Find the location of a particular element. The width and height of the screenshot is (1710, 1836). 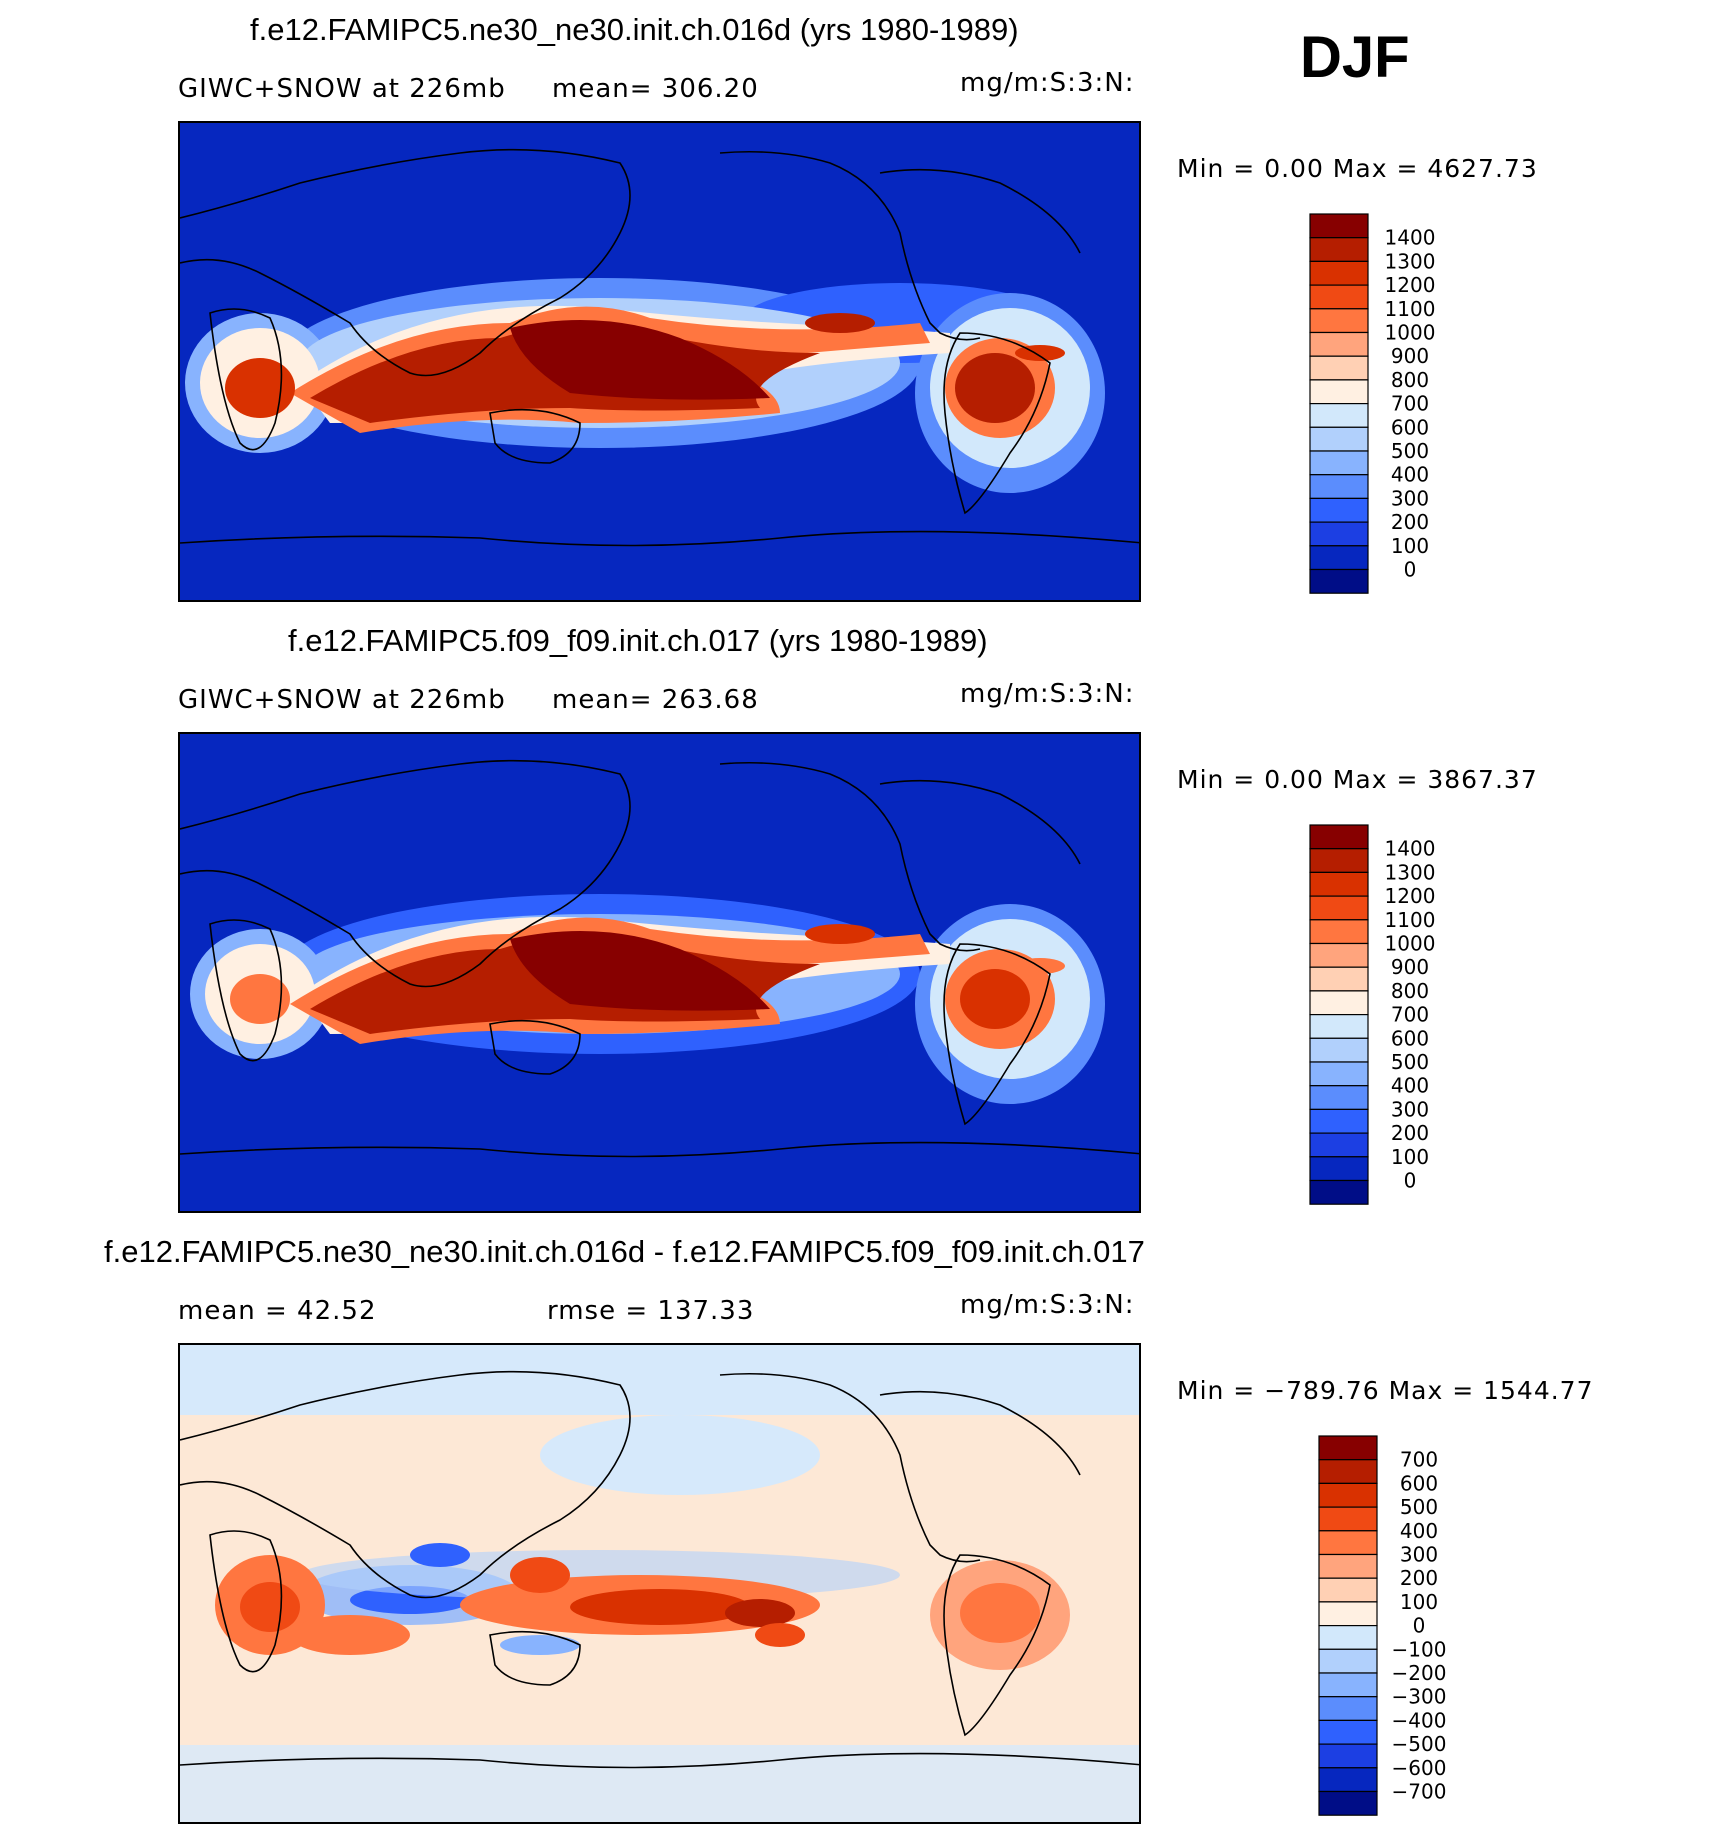

cloud-ice-field is located at coordinates (645, 385).